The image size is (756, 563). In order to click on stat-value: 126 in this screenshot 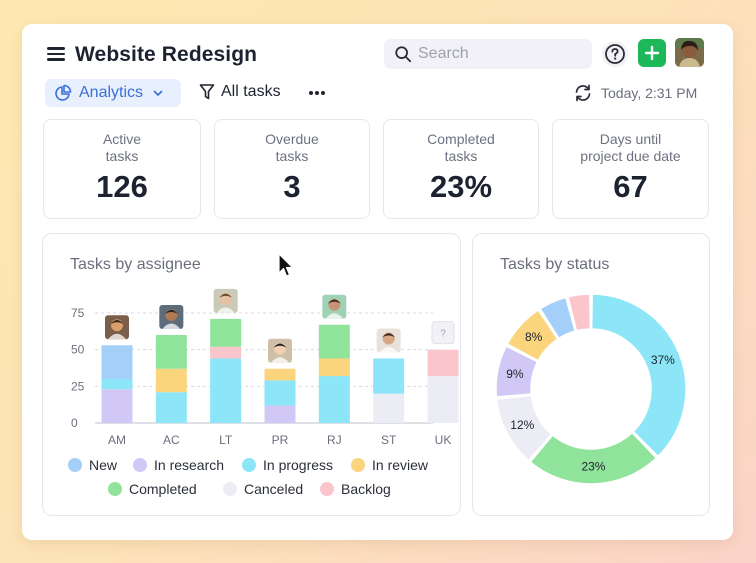, I will do `click(122, 186)`.